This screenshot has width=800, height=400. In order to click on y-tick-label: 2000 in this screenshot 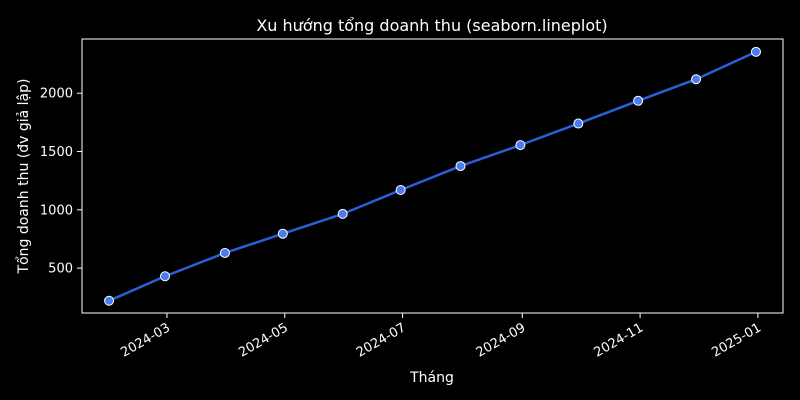, I will do `click(56, 94)`.